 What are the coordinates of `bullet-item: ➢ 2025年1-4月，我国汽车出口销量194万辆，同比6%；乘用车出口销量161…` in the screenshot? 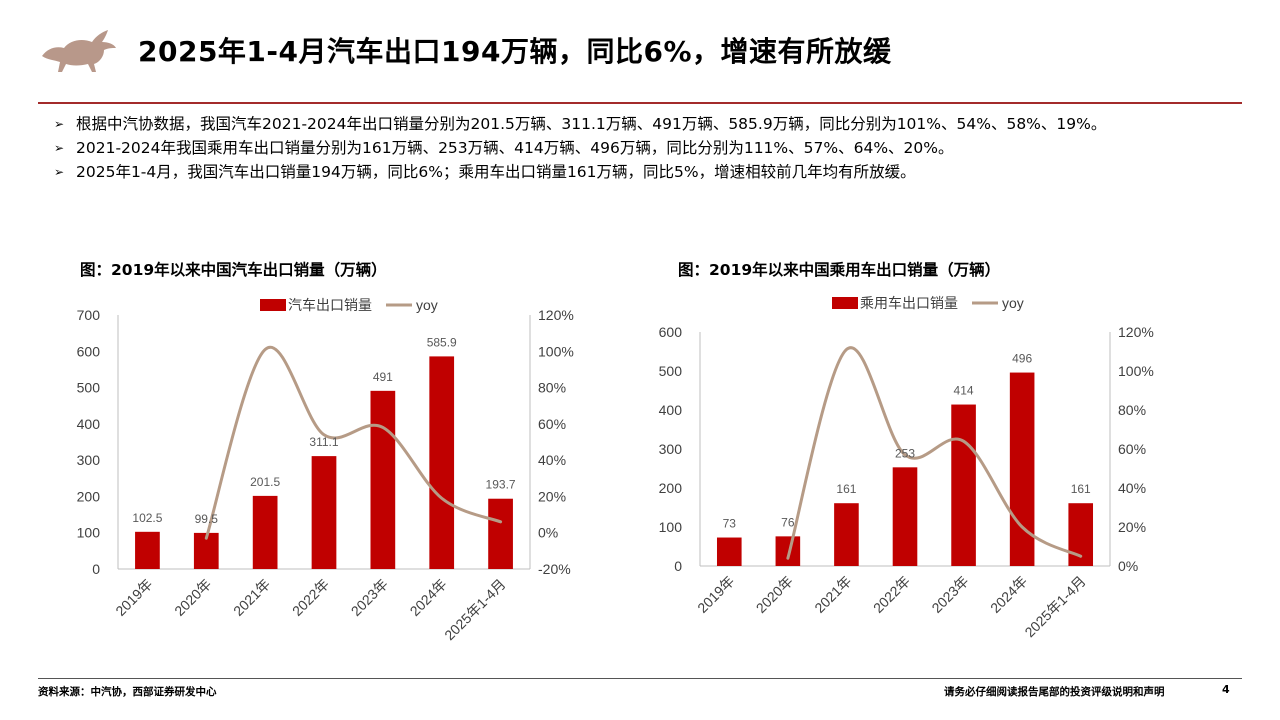 It's located at (580, 172).